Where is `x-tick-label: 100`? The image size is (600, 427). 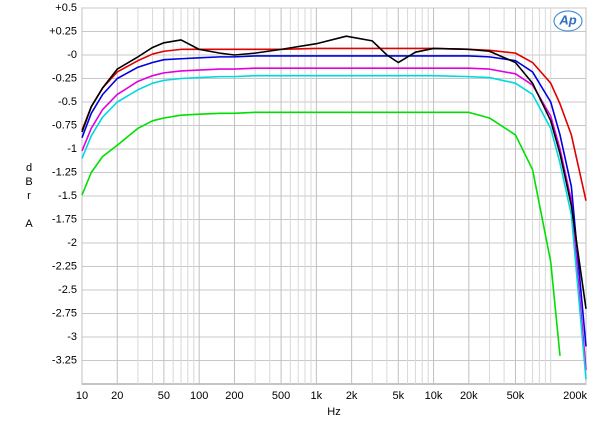 x-tick-label: 100 is located at coordinates (199, 396).